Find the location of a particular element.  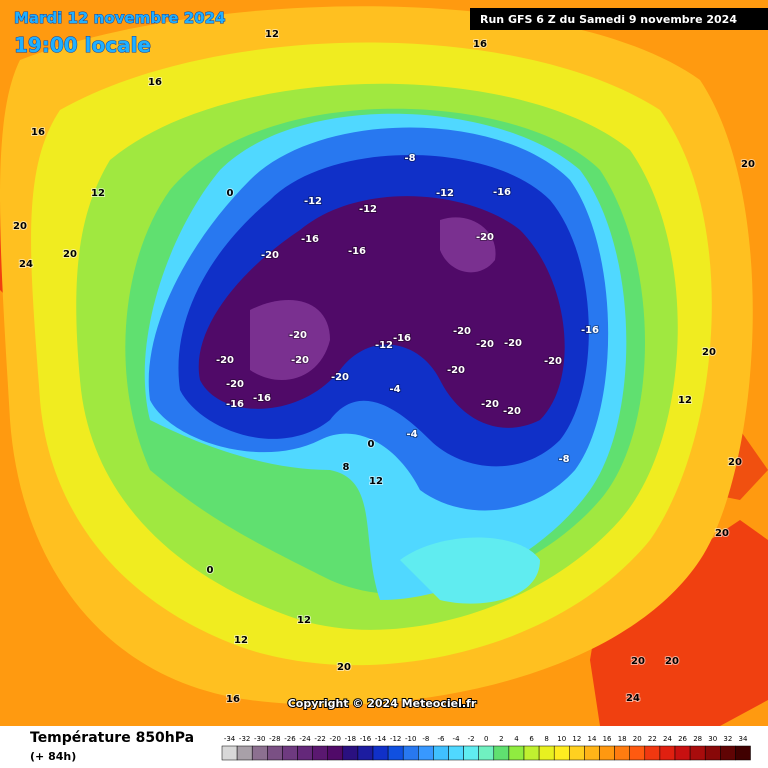

scale-tick-label: -12 is located at coordinates (395, 739).